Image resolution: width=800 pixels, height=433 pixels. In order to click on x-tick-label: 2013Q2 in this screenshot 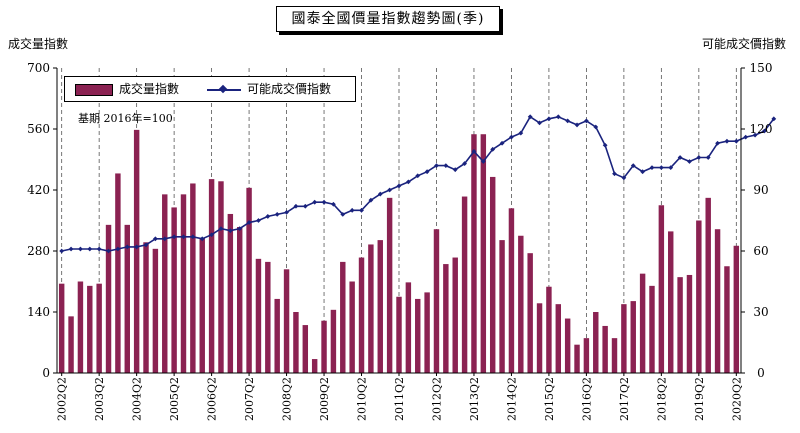, I will do `click(474, 399)`.